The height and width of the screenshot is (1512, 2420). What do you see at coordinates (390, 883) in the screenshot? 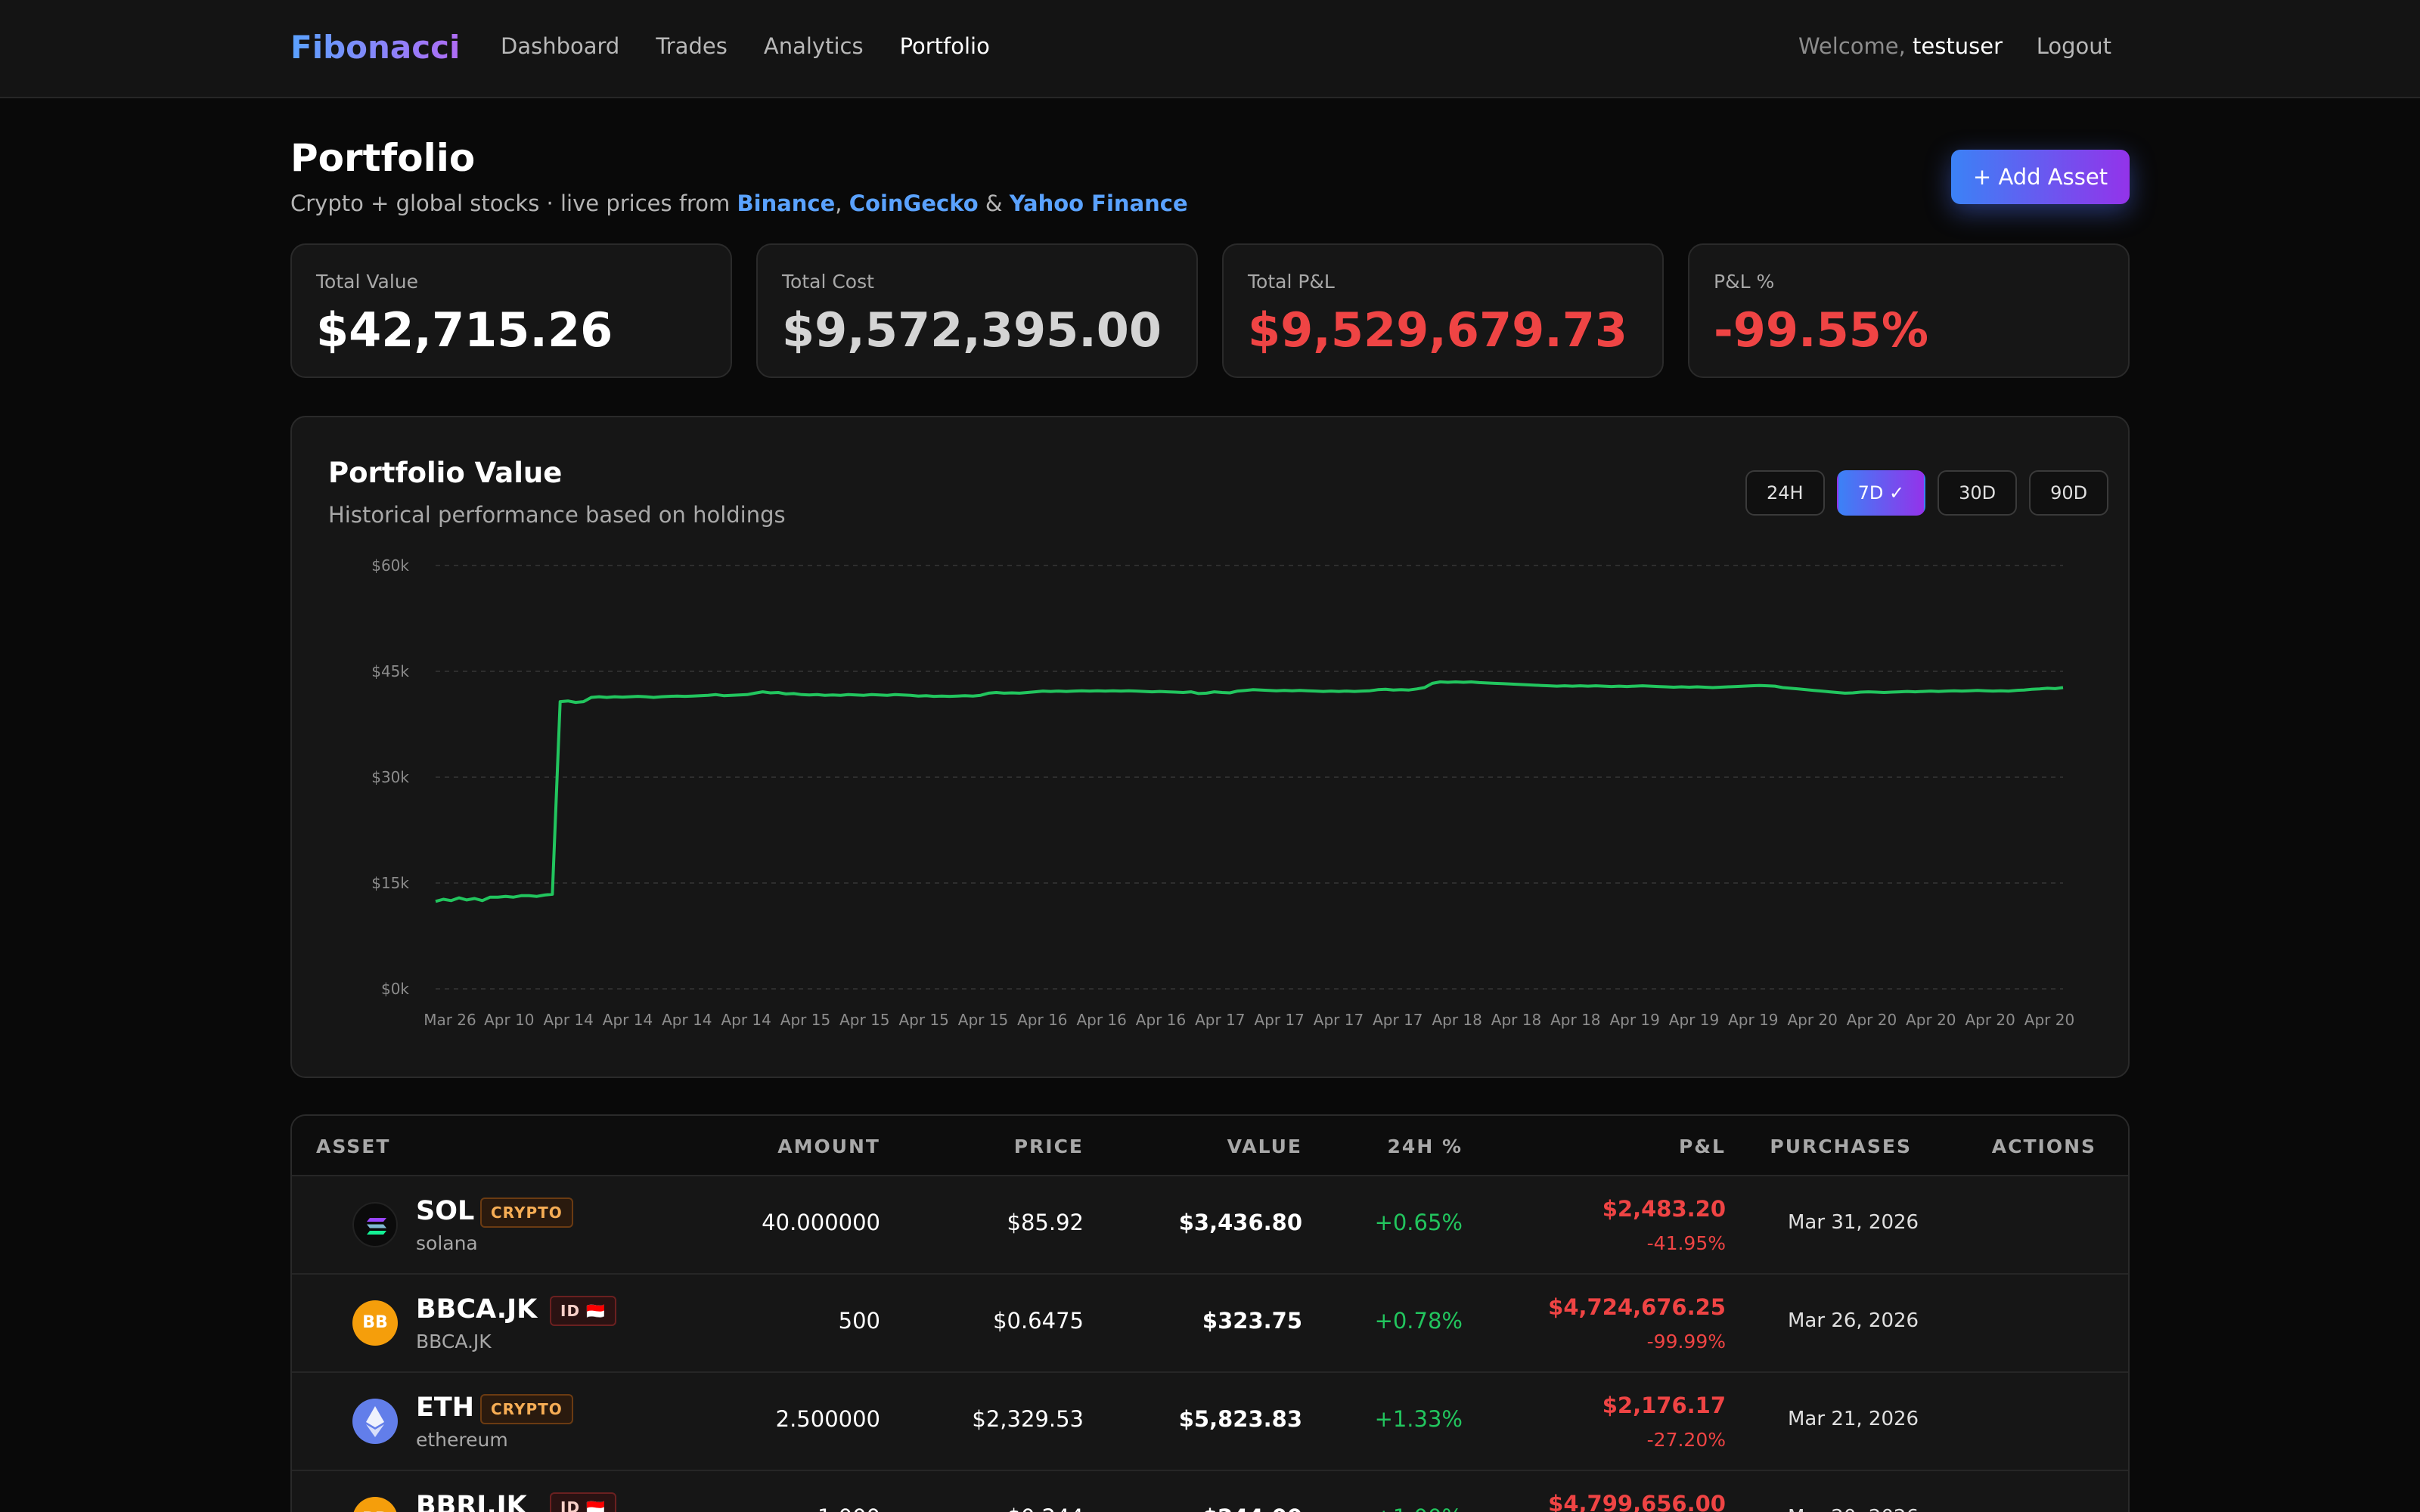
I see `y-tick-label: $15k` at bounding box center [390, 883].